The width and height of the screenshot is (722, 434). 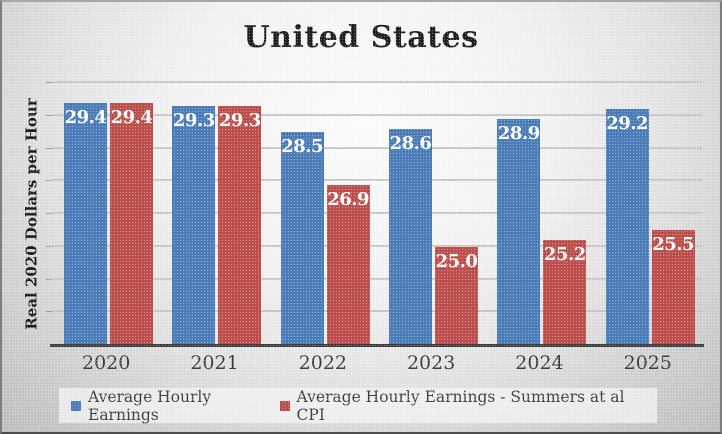 What do you see at coordinates (150, 405) in the screenshot?
I see `legend-label: Average Hourly Earnings` at bounding box center [150, 405].